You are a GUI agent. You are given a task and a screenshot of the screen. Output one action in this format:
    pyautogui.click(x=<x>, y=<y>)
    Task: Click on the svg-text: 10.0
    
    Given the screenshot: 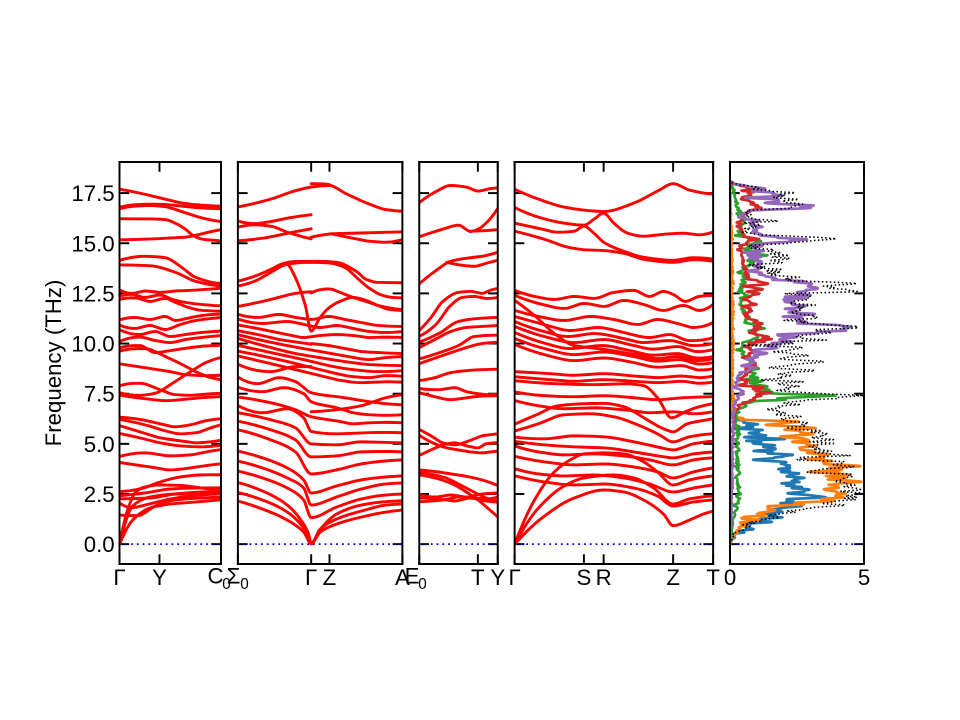 What is the action you would take?
    pyautogui.click(x=92, y=344)
    